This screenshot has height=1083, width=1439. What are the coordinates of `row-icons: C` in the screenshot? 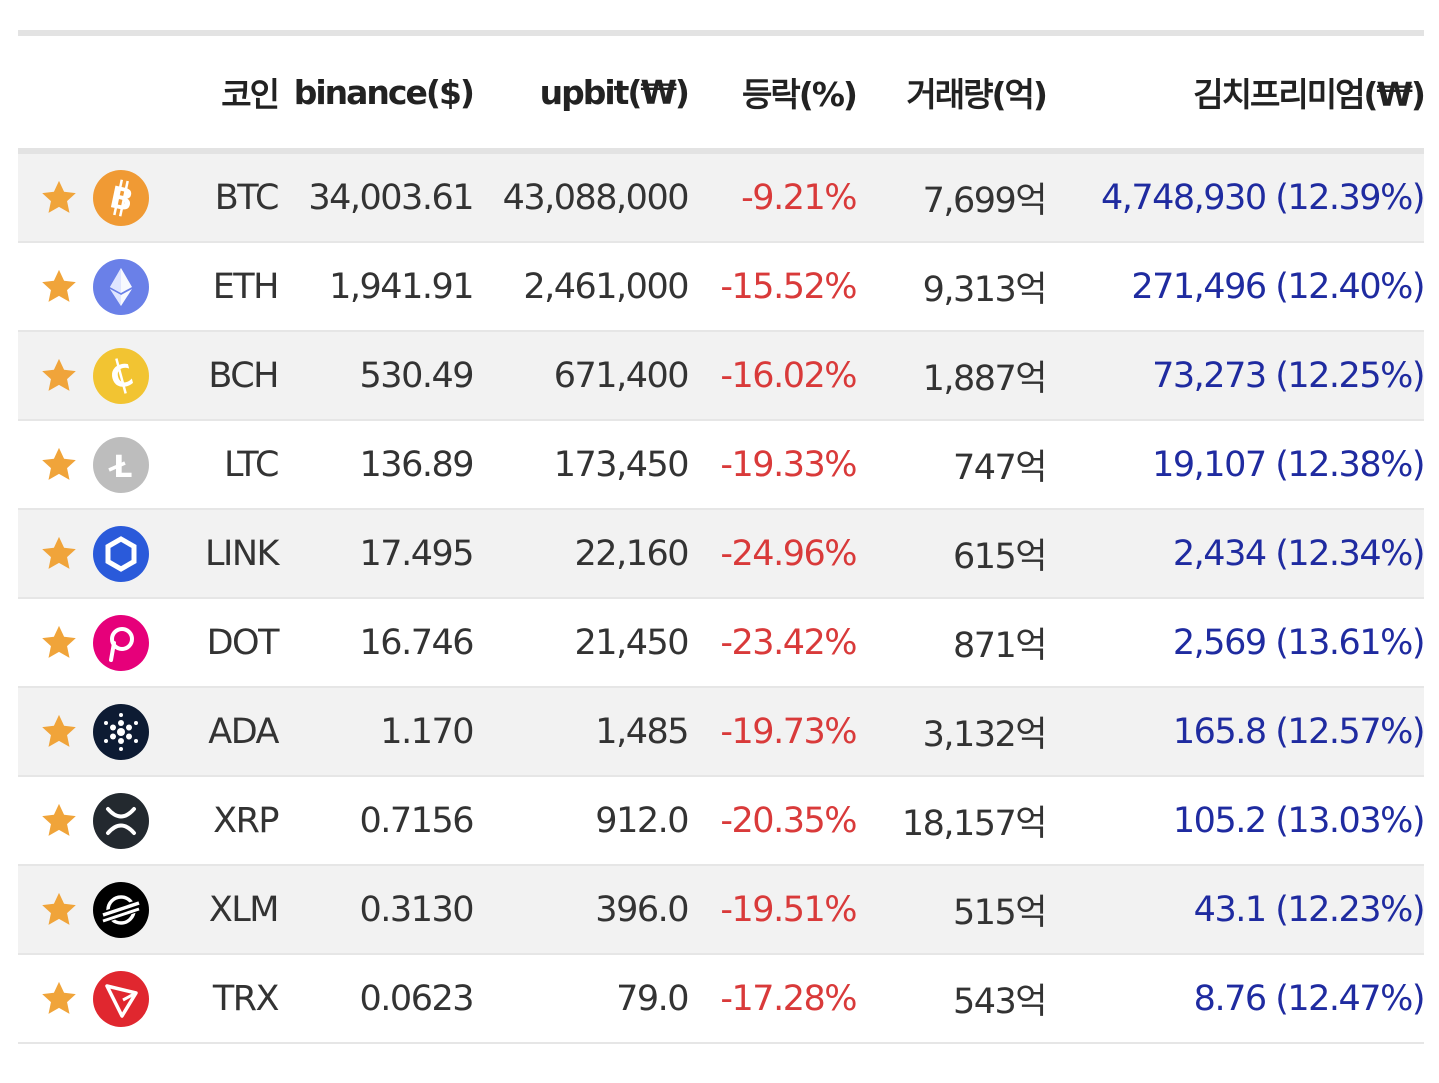 It's located at (90, 375).